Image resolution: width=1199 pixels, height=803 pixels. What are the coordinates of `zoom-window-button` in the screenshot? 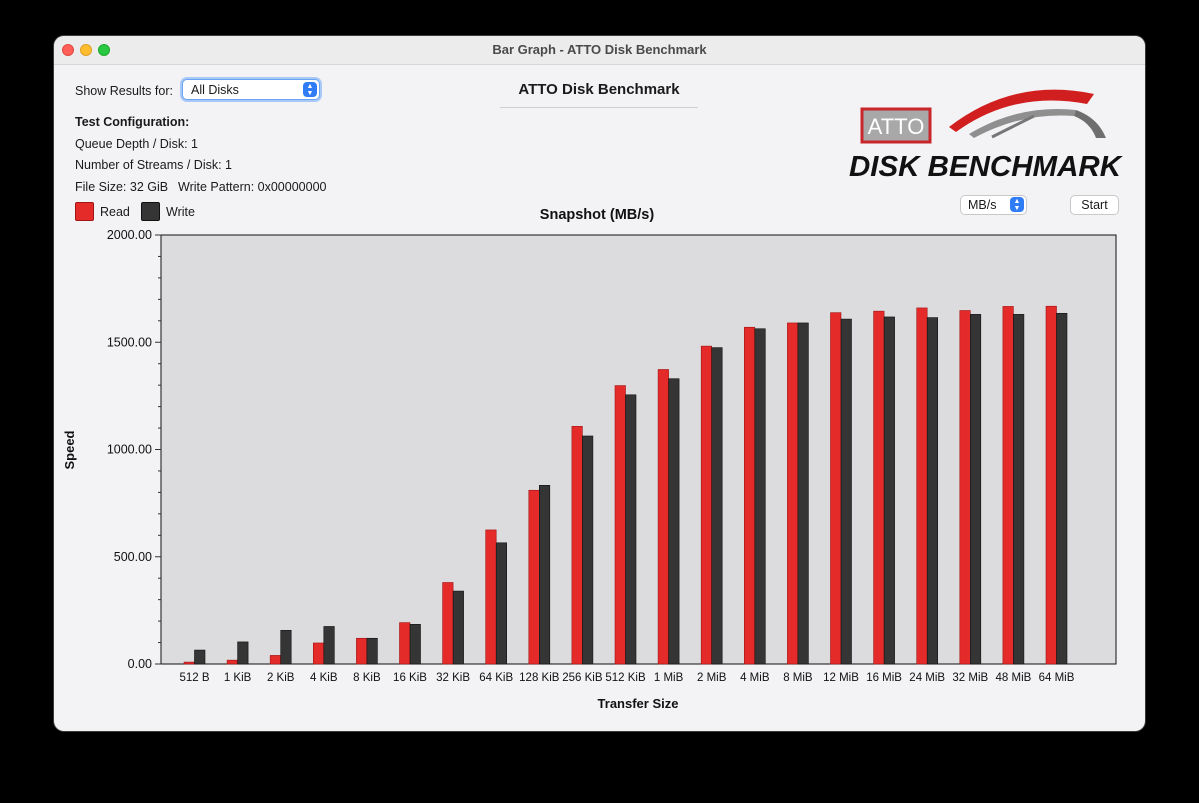 It's located at (104, 50).